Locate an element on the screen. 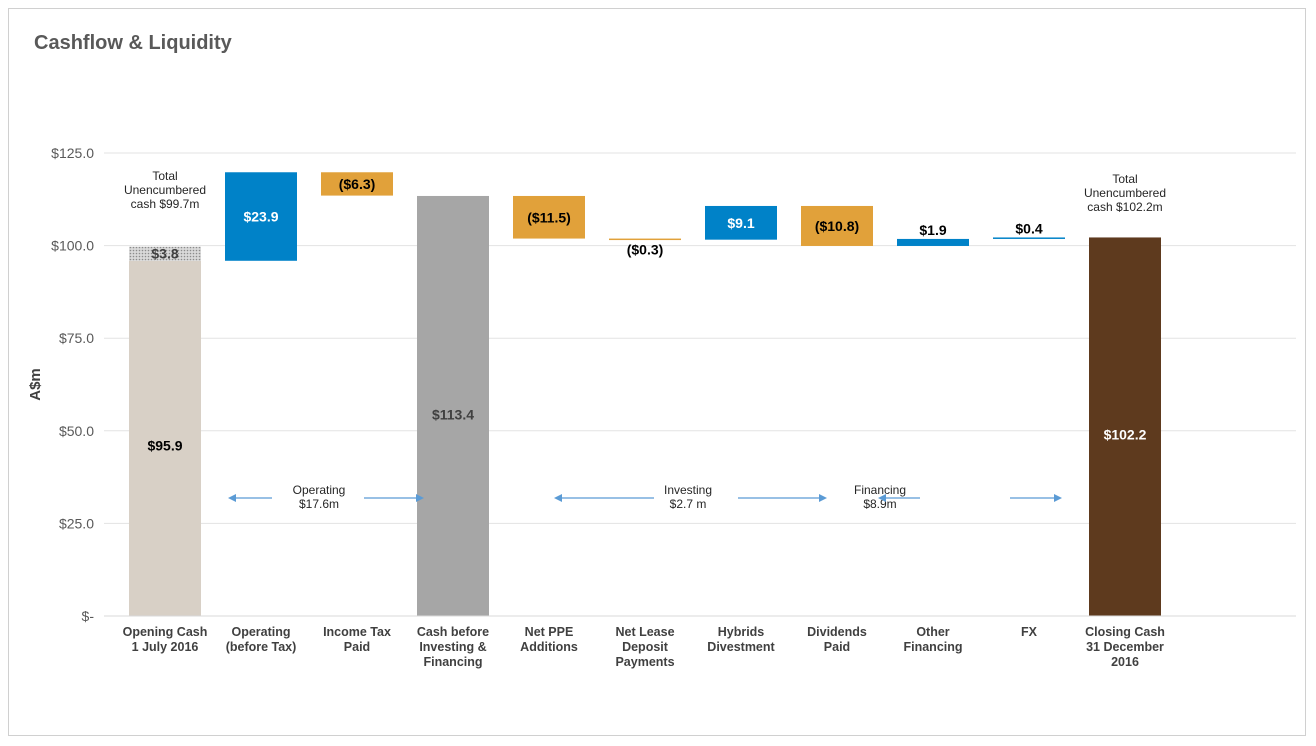 This screenshot has width=1316, height=746. x-category-label: Net PPE Additions is located at coordinates (549, 639).